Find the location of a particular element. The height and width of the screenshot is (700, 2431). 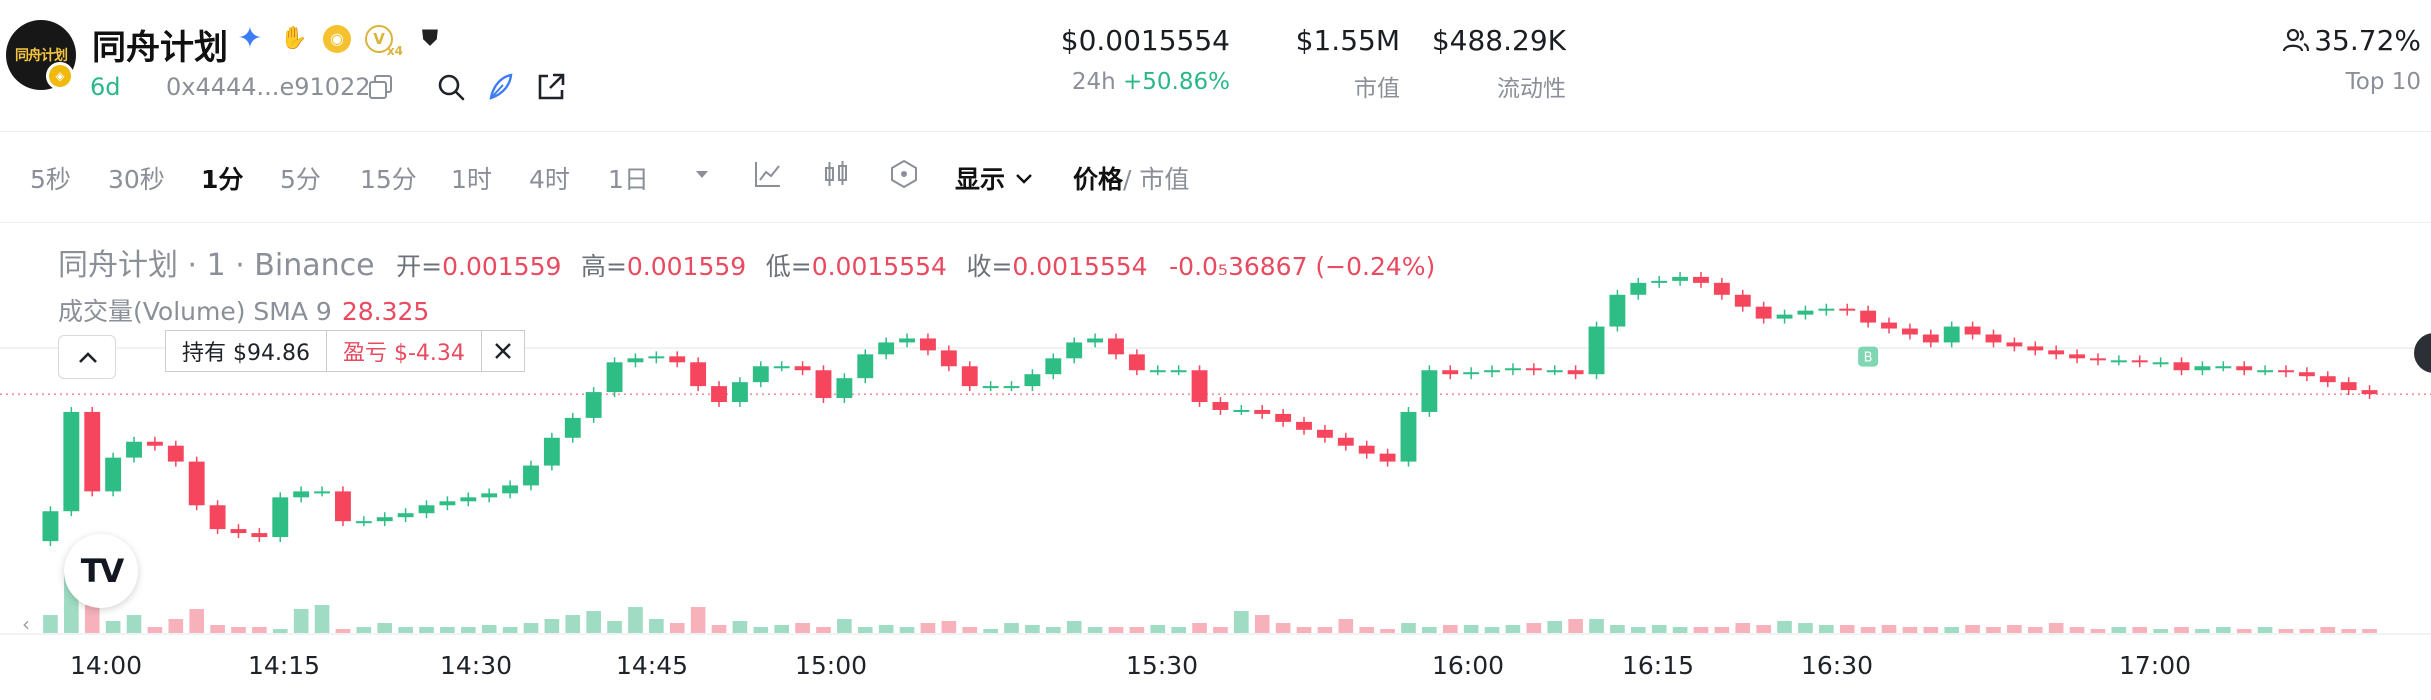

legend-high: 0.001559 is located at coordinates (686, 266).